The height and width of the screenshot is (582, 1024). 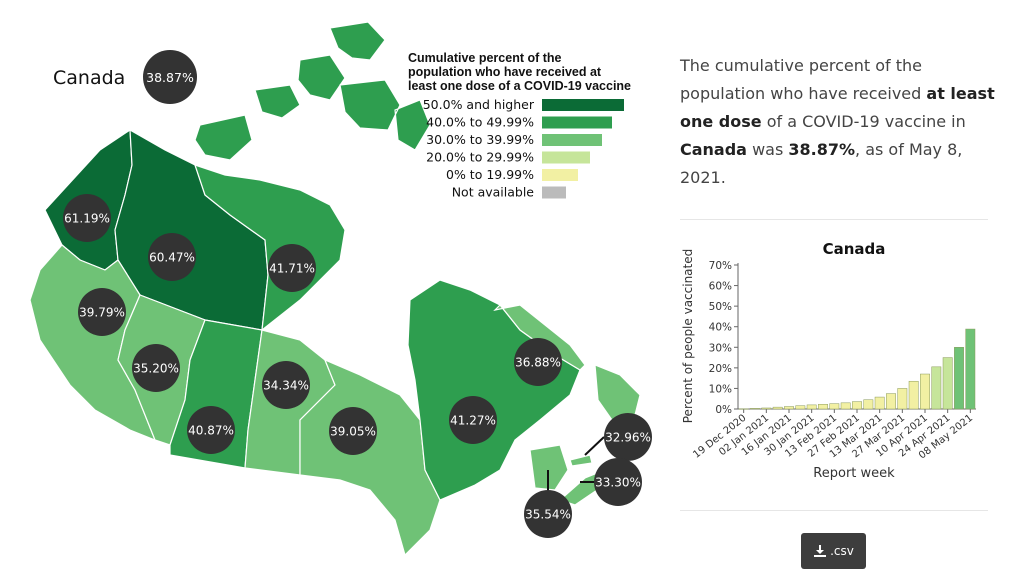 What do you see at coordinates (480, 157) in the screenshot?
I see `legend-item-label: 20.0% to 29.99%` at bounding box center [480, 157].